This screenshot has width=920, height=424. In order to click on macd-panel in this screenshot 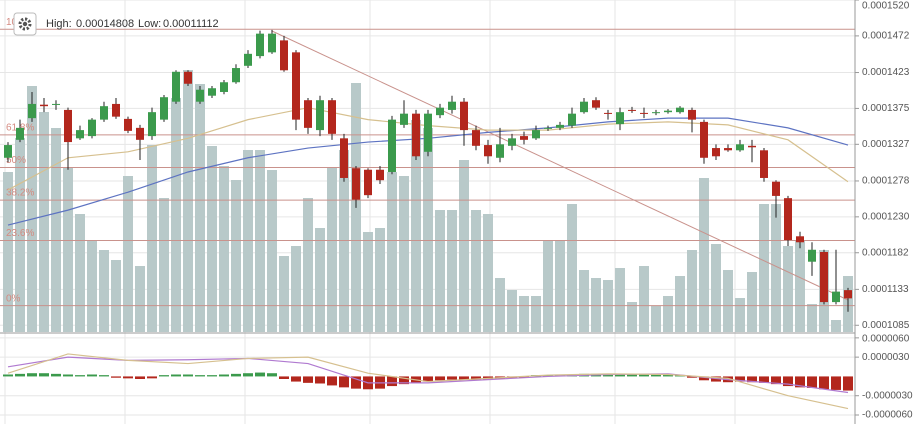, I will do `click(428, 381)`.